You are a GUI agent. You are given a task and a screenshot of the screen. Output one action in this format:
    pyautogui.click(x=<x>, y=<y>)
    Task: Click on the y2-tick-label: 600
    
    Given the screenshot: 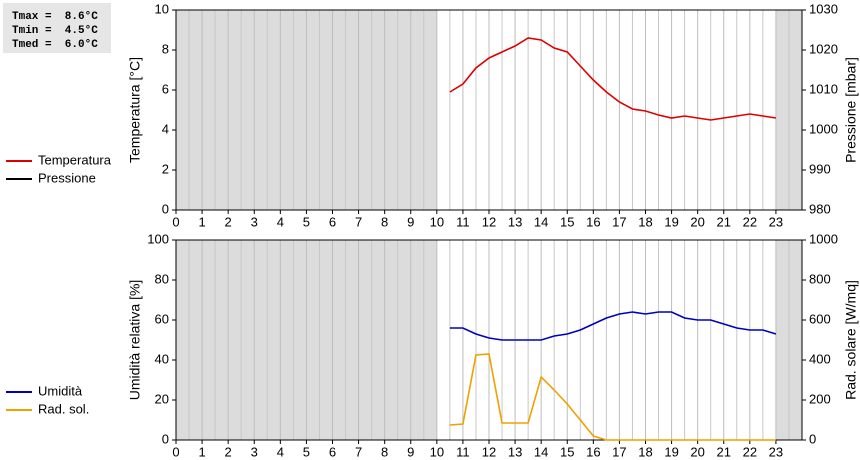 What is the action you would take?
    pyautogui.click(x=820, y=318)
    